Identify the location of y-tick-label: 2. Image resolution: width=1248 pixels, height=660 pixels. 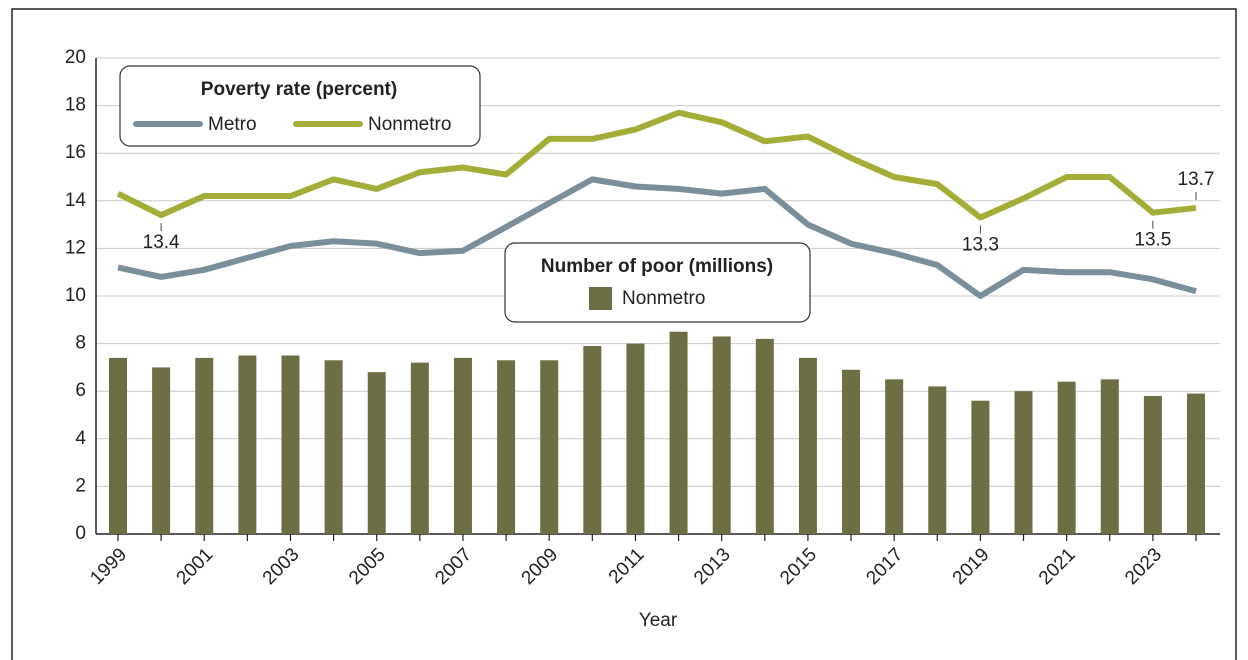
(80, 485).